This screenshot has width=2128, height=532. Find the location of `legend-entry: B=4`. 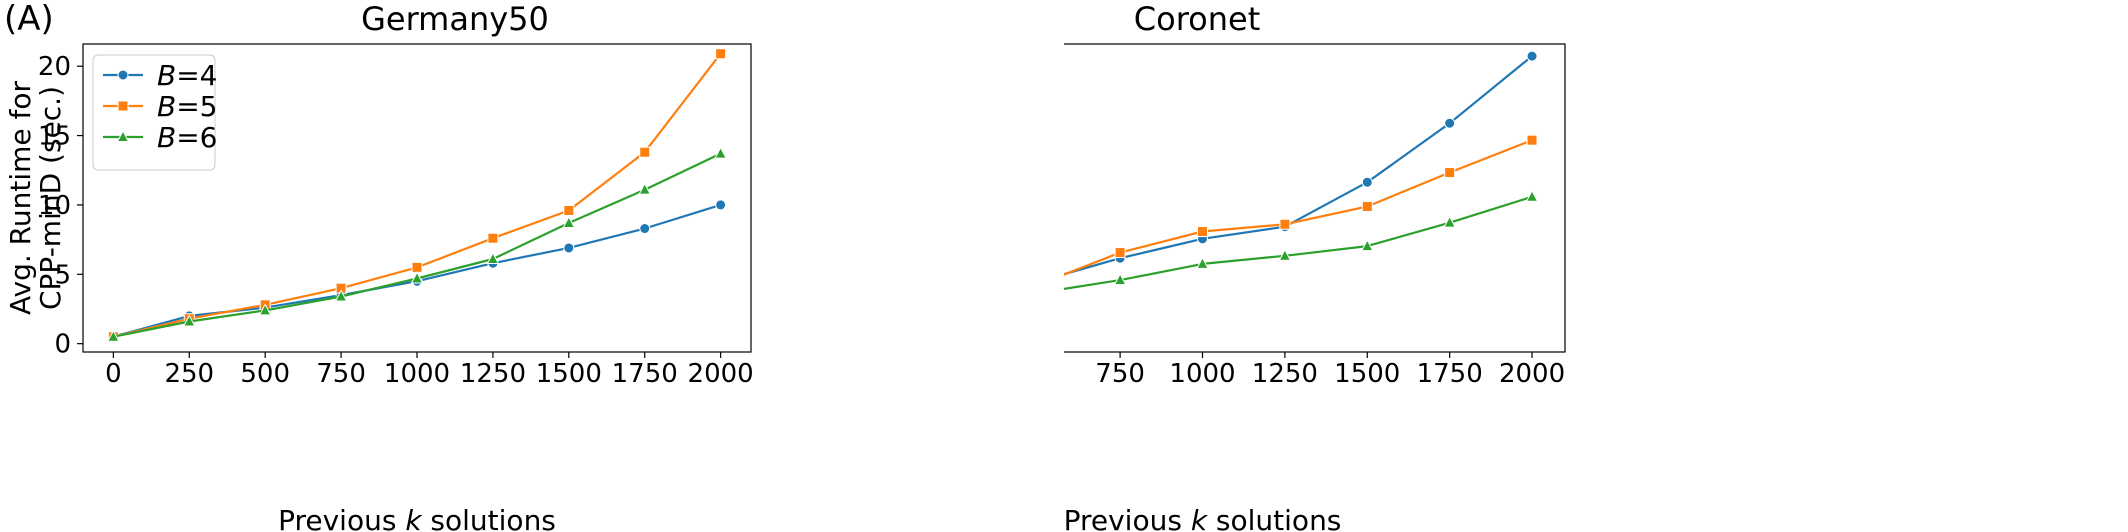

legend-entry: B=4 is located at coordinates (160, 75).